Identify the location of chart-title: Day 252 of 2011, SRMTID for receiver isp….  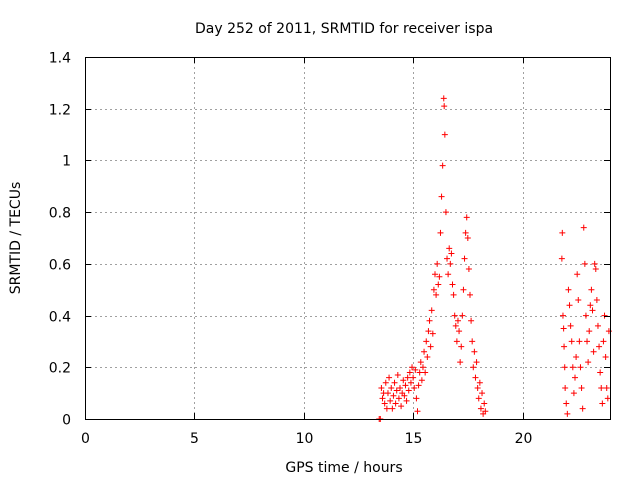
(344, 29).